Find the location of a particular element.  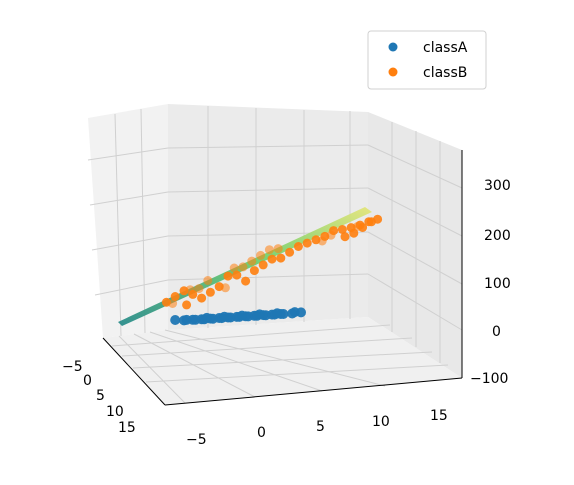

x-tick-label: 15 is located at coordinates (439, 416).